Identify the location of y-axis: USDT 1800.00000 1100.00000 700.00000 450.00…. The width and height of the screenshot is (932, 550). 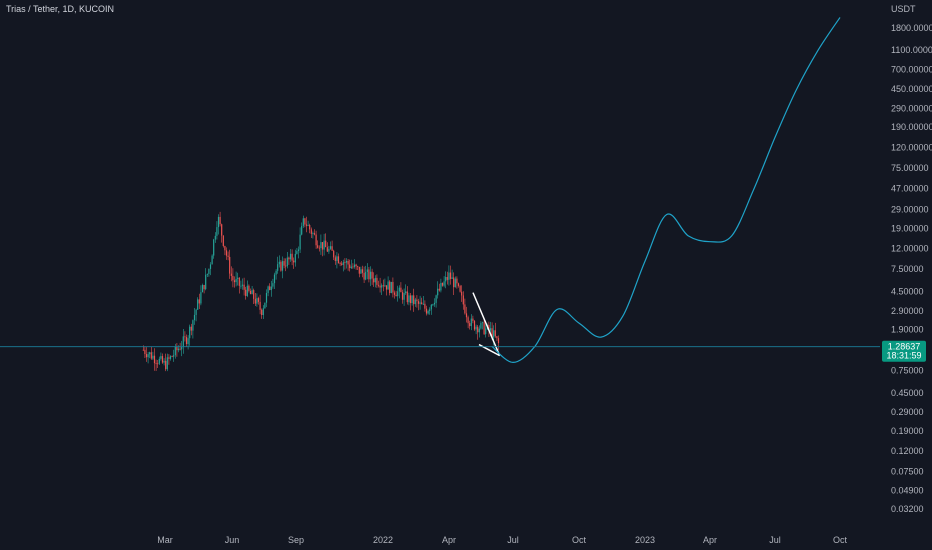
(911, 259).